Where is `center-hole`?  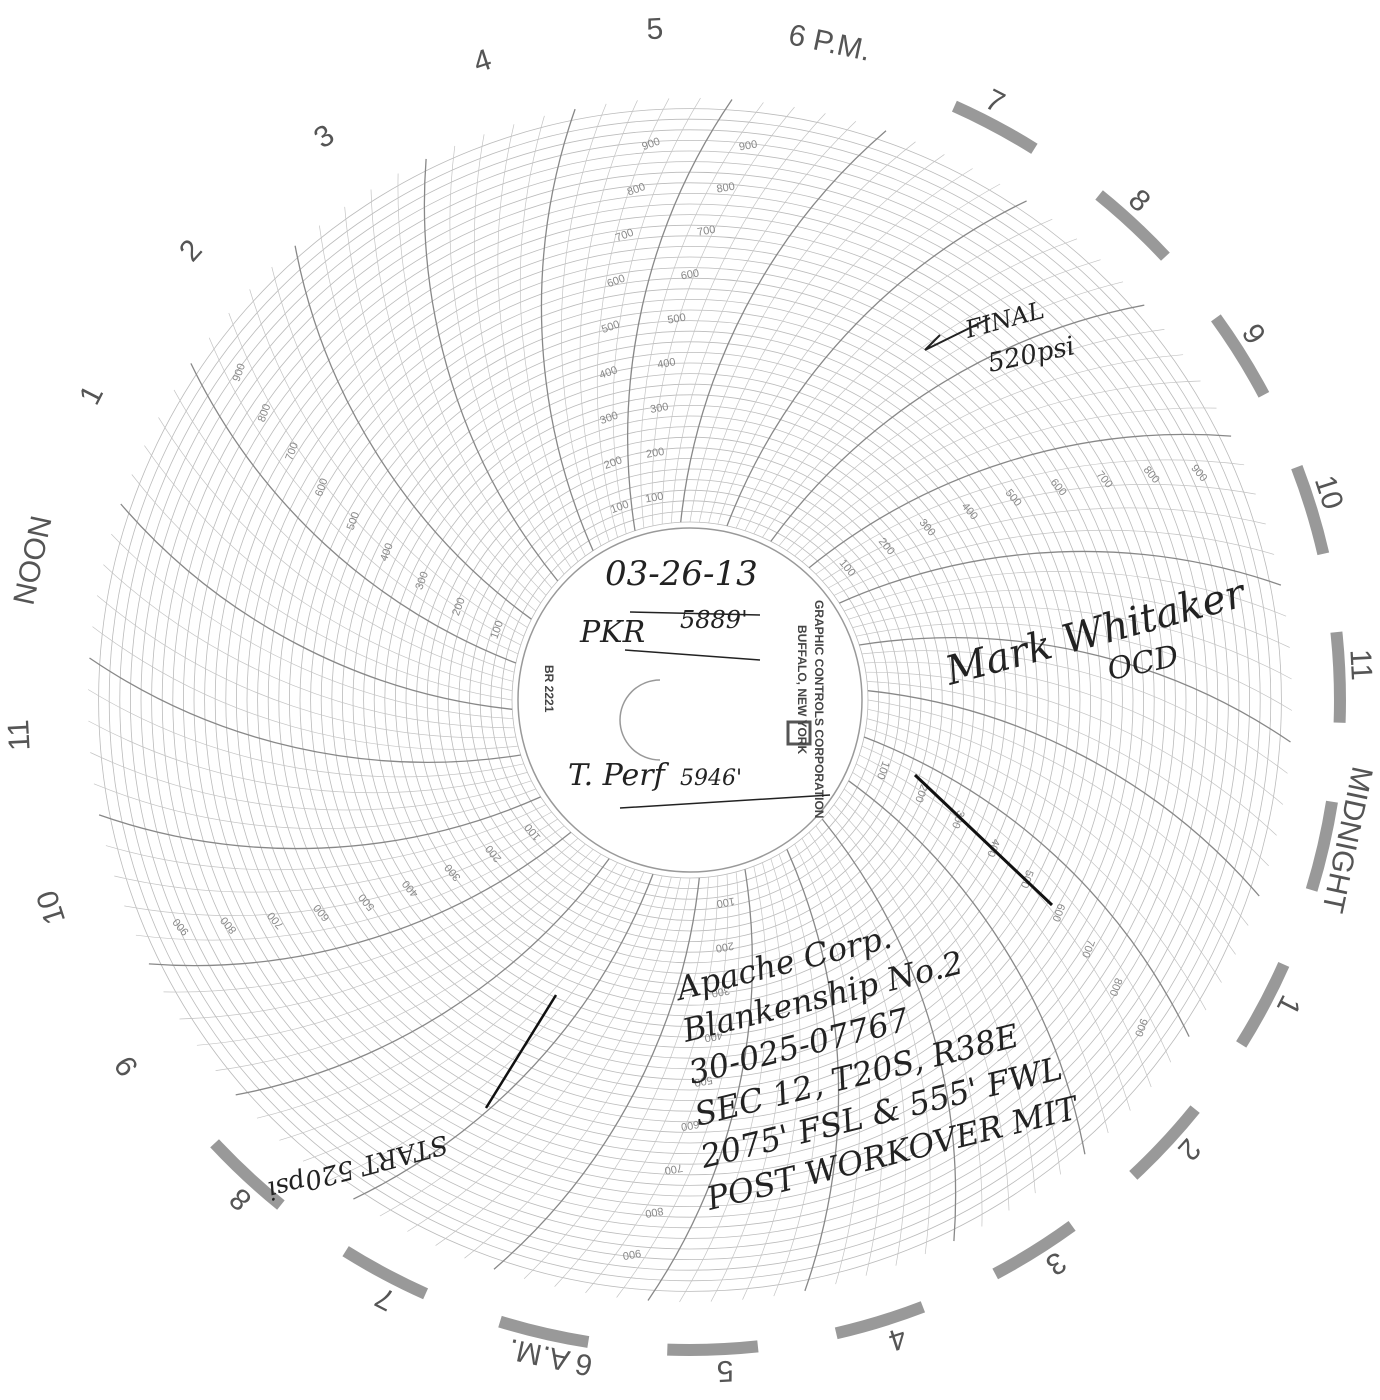 center-hole is located at coordinates (690, 700).